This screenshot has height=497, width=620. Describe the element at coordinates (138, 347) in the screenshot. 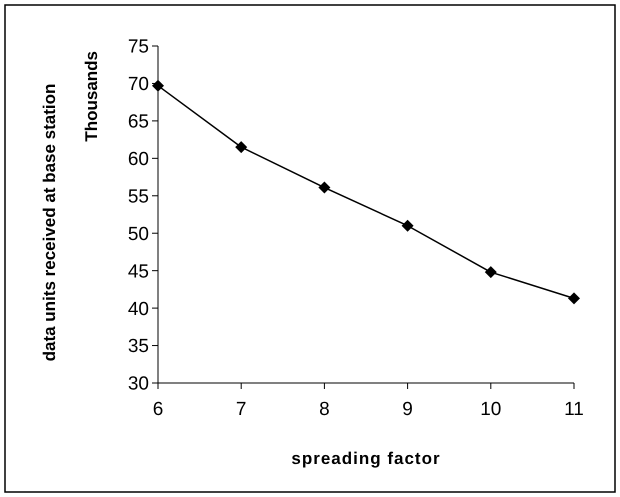

I see `y-tick-label: 35` at that location.